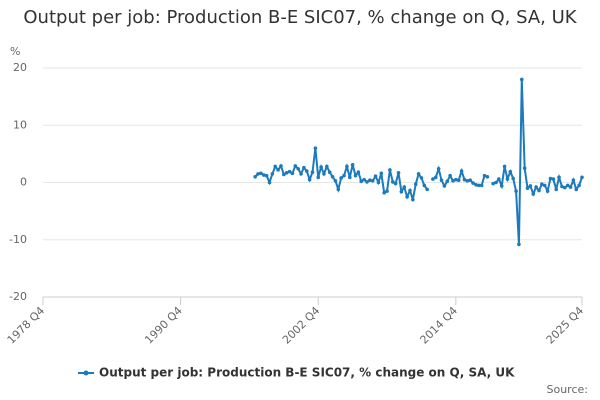 This screenshot has height=400, width=600. I want to click on x-tick-label: 1978 Q4, so click(26, 325).